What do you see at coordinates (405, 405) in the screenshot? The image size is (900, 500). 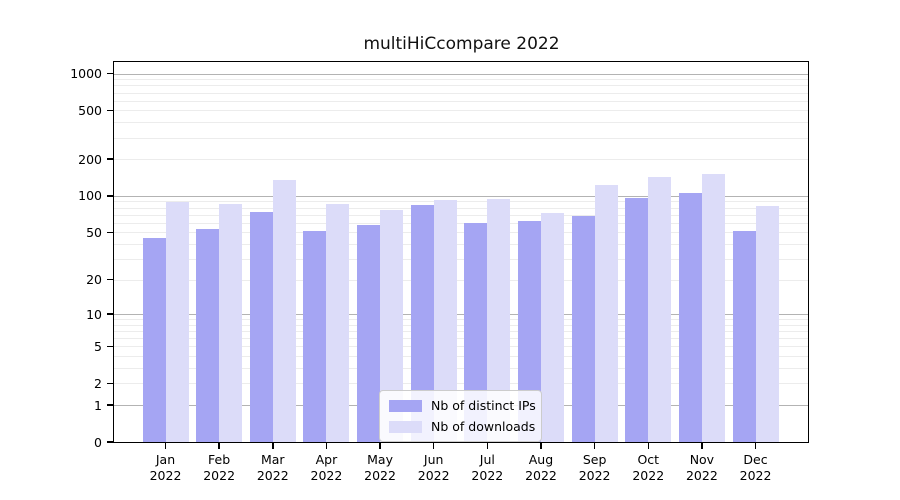 I see `legend-swatch-distinct-ips` at bounding box center [405, 405].